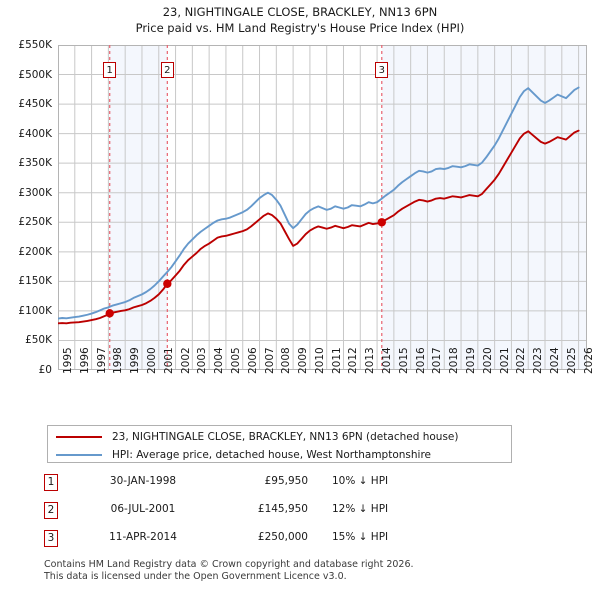 The image size is (600, 590). Describe the element at coordinates (118, 360) in the screenshot. I see `x-axis-tick-label: 1998` at that location.